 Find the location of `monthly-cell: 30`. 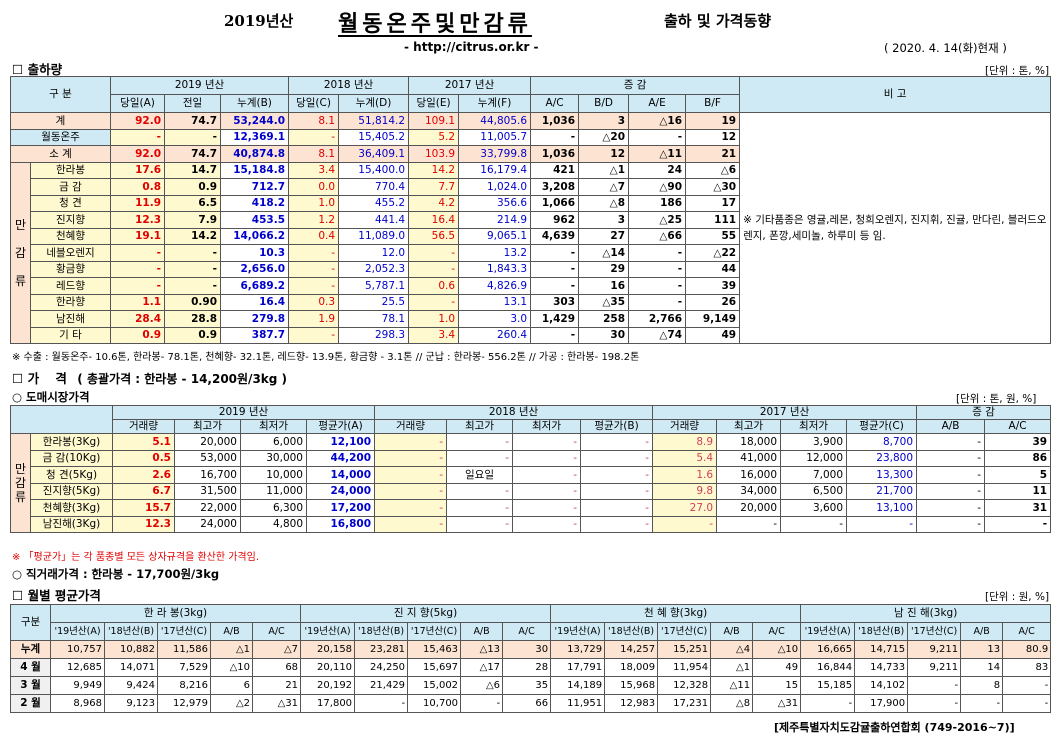

monthly-cell: 30 is located at coordinates (527, 649).